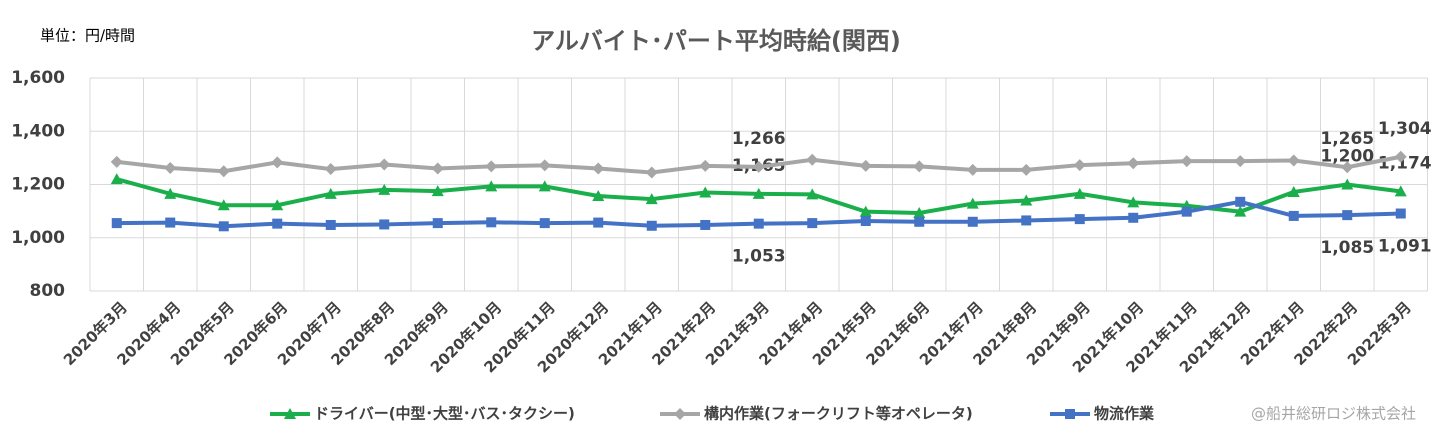  What do you see at coordinates (38, 131) in the screenshot?
I see `y-tick-label: 1,400` at bounding box center [38, 131].